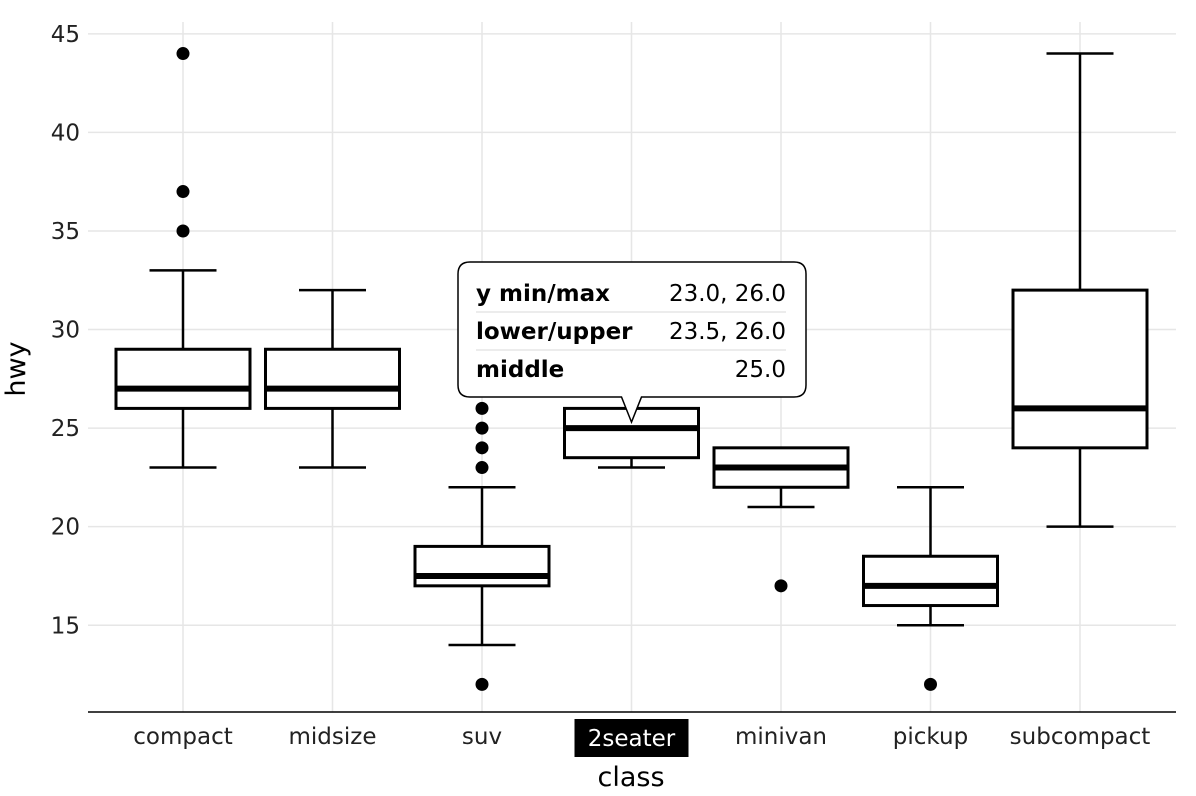 This screenshot has height=796, width=1196. What do you see at coordinates (781, 737) in the screenshot?
I see `x-tick-label-minivan: minivan` at bounding box center [781, 737].